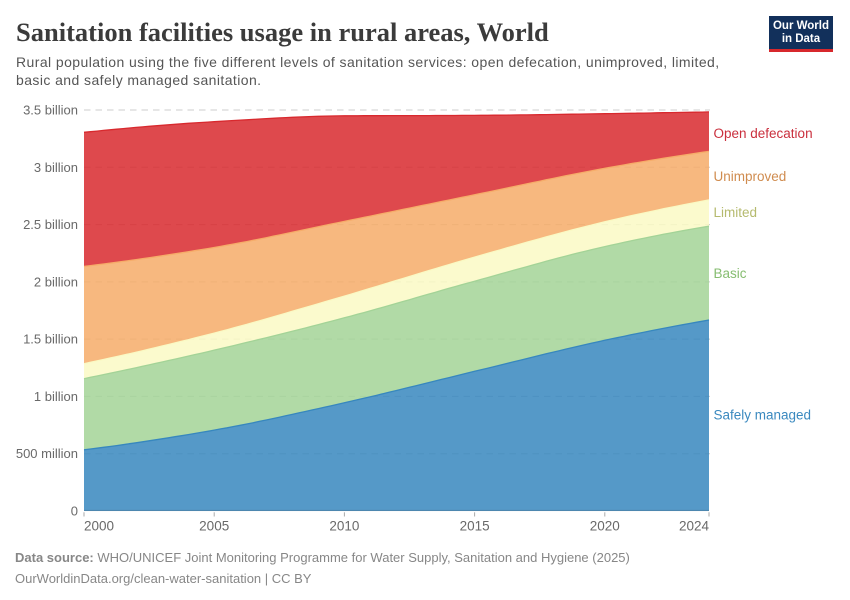  Describe the element at coordinates (56, 396) in the screenshot. I see `svg-text: 1 billion` at that location.